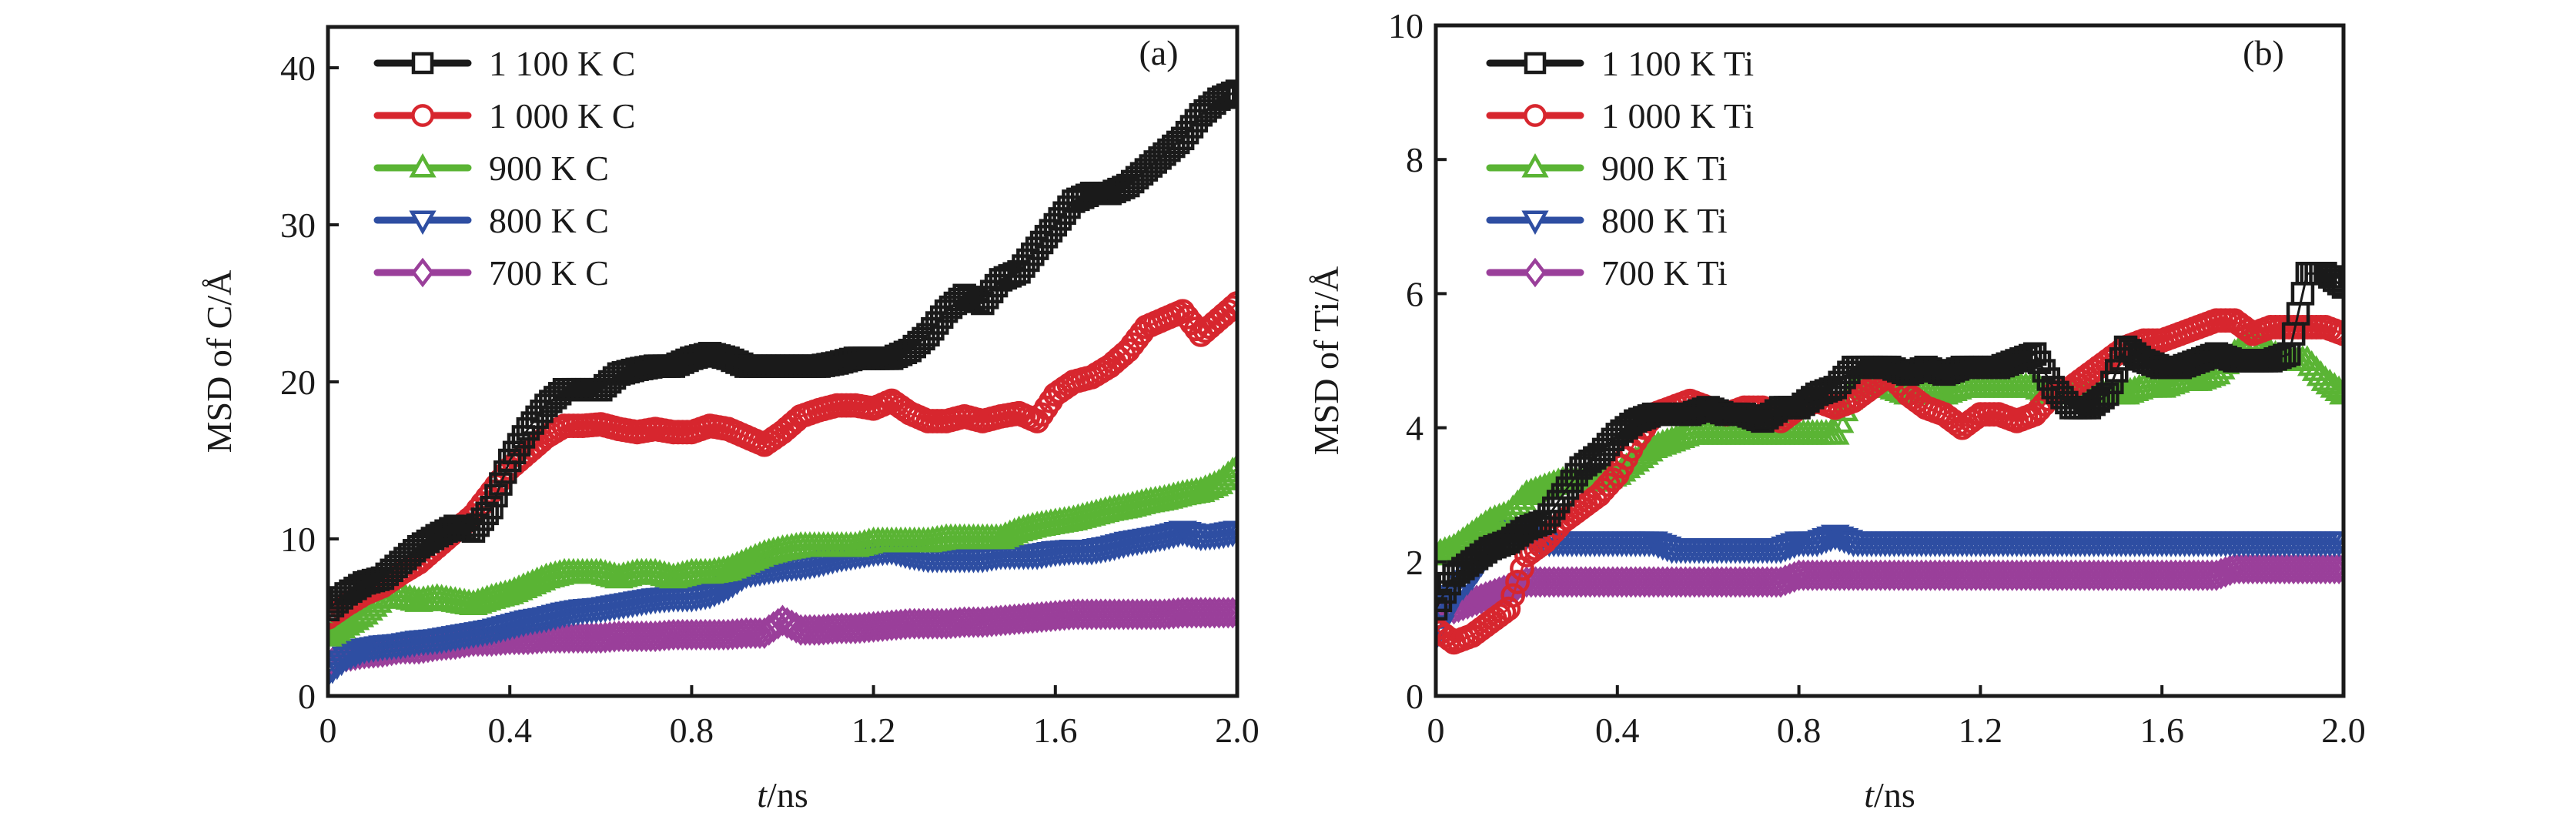 The image size is (2576, 823). Describe the element at coordinates (1665, 273) in the screenshot. I see `legend-label: 700 K Ti` at that location.